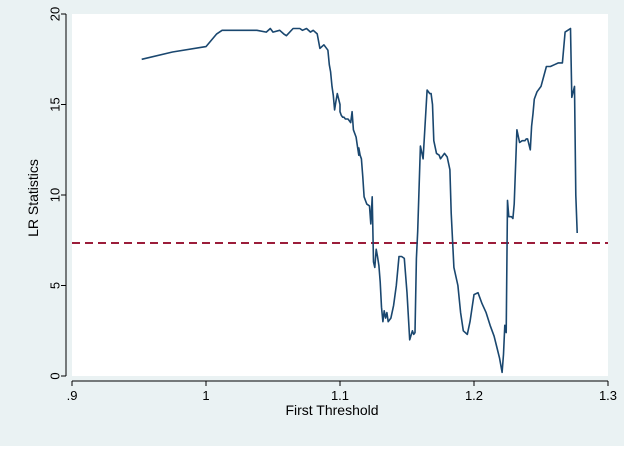 The image size is (624, 451). Describe the element at coordinates (55, 195) in the screenshot. I see `y-tick-label: 10` at that location.